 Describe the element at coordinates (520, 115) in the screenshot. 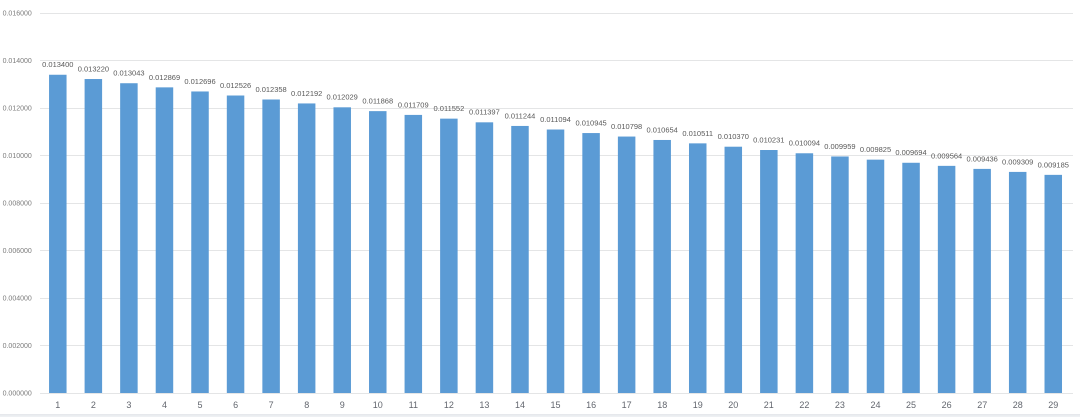

I see `svg-text: 0.011244` at that location.